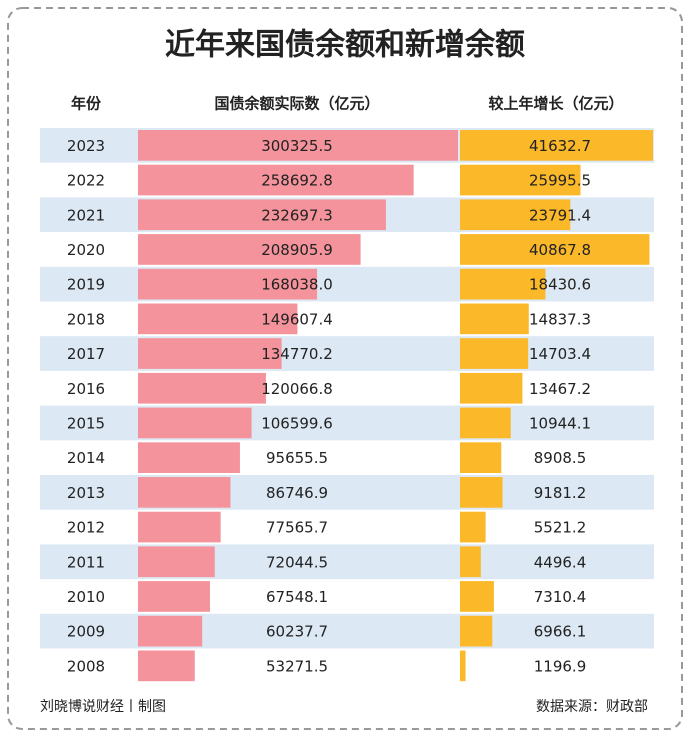 The image size is (690, 737). What do you see at coordinates (560, 632) in the screenshot?
I see `value-label: 6966.1` at bounding box center [560, 632].